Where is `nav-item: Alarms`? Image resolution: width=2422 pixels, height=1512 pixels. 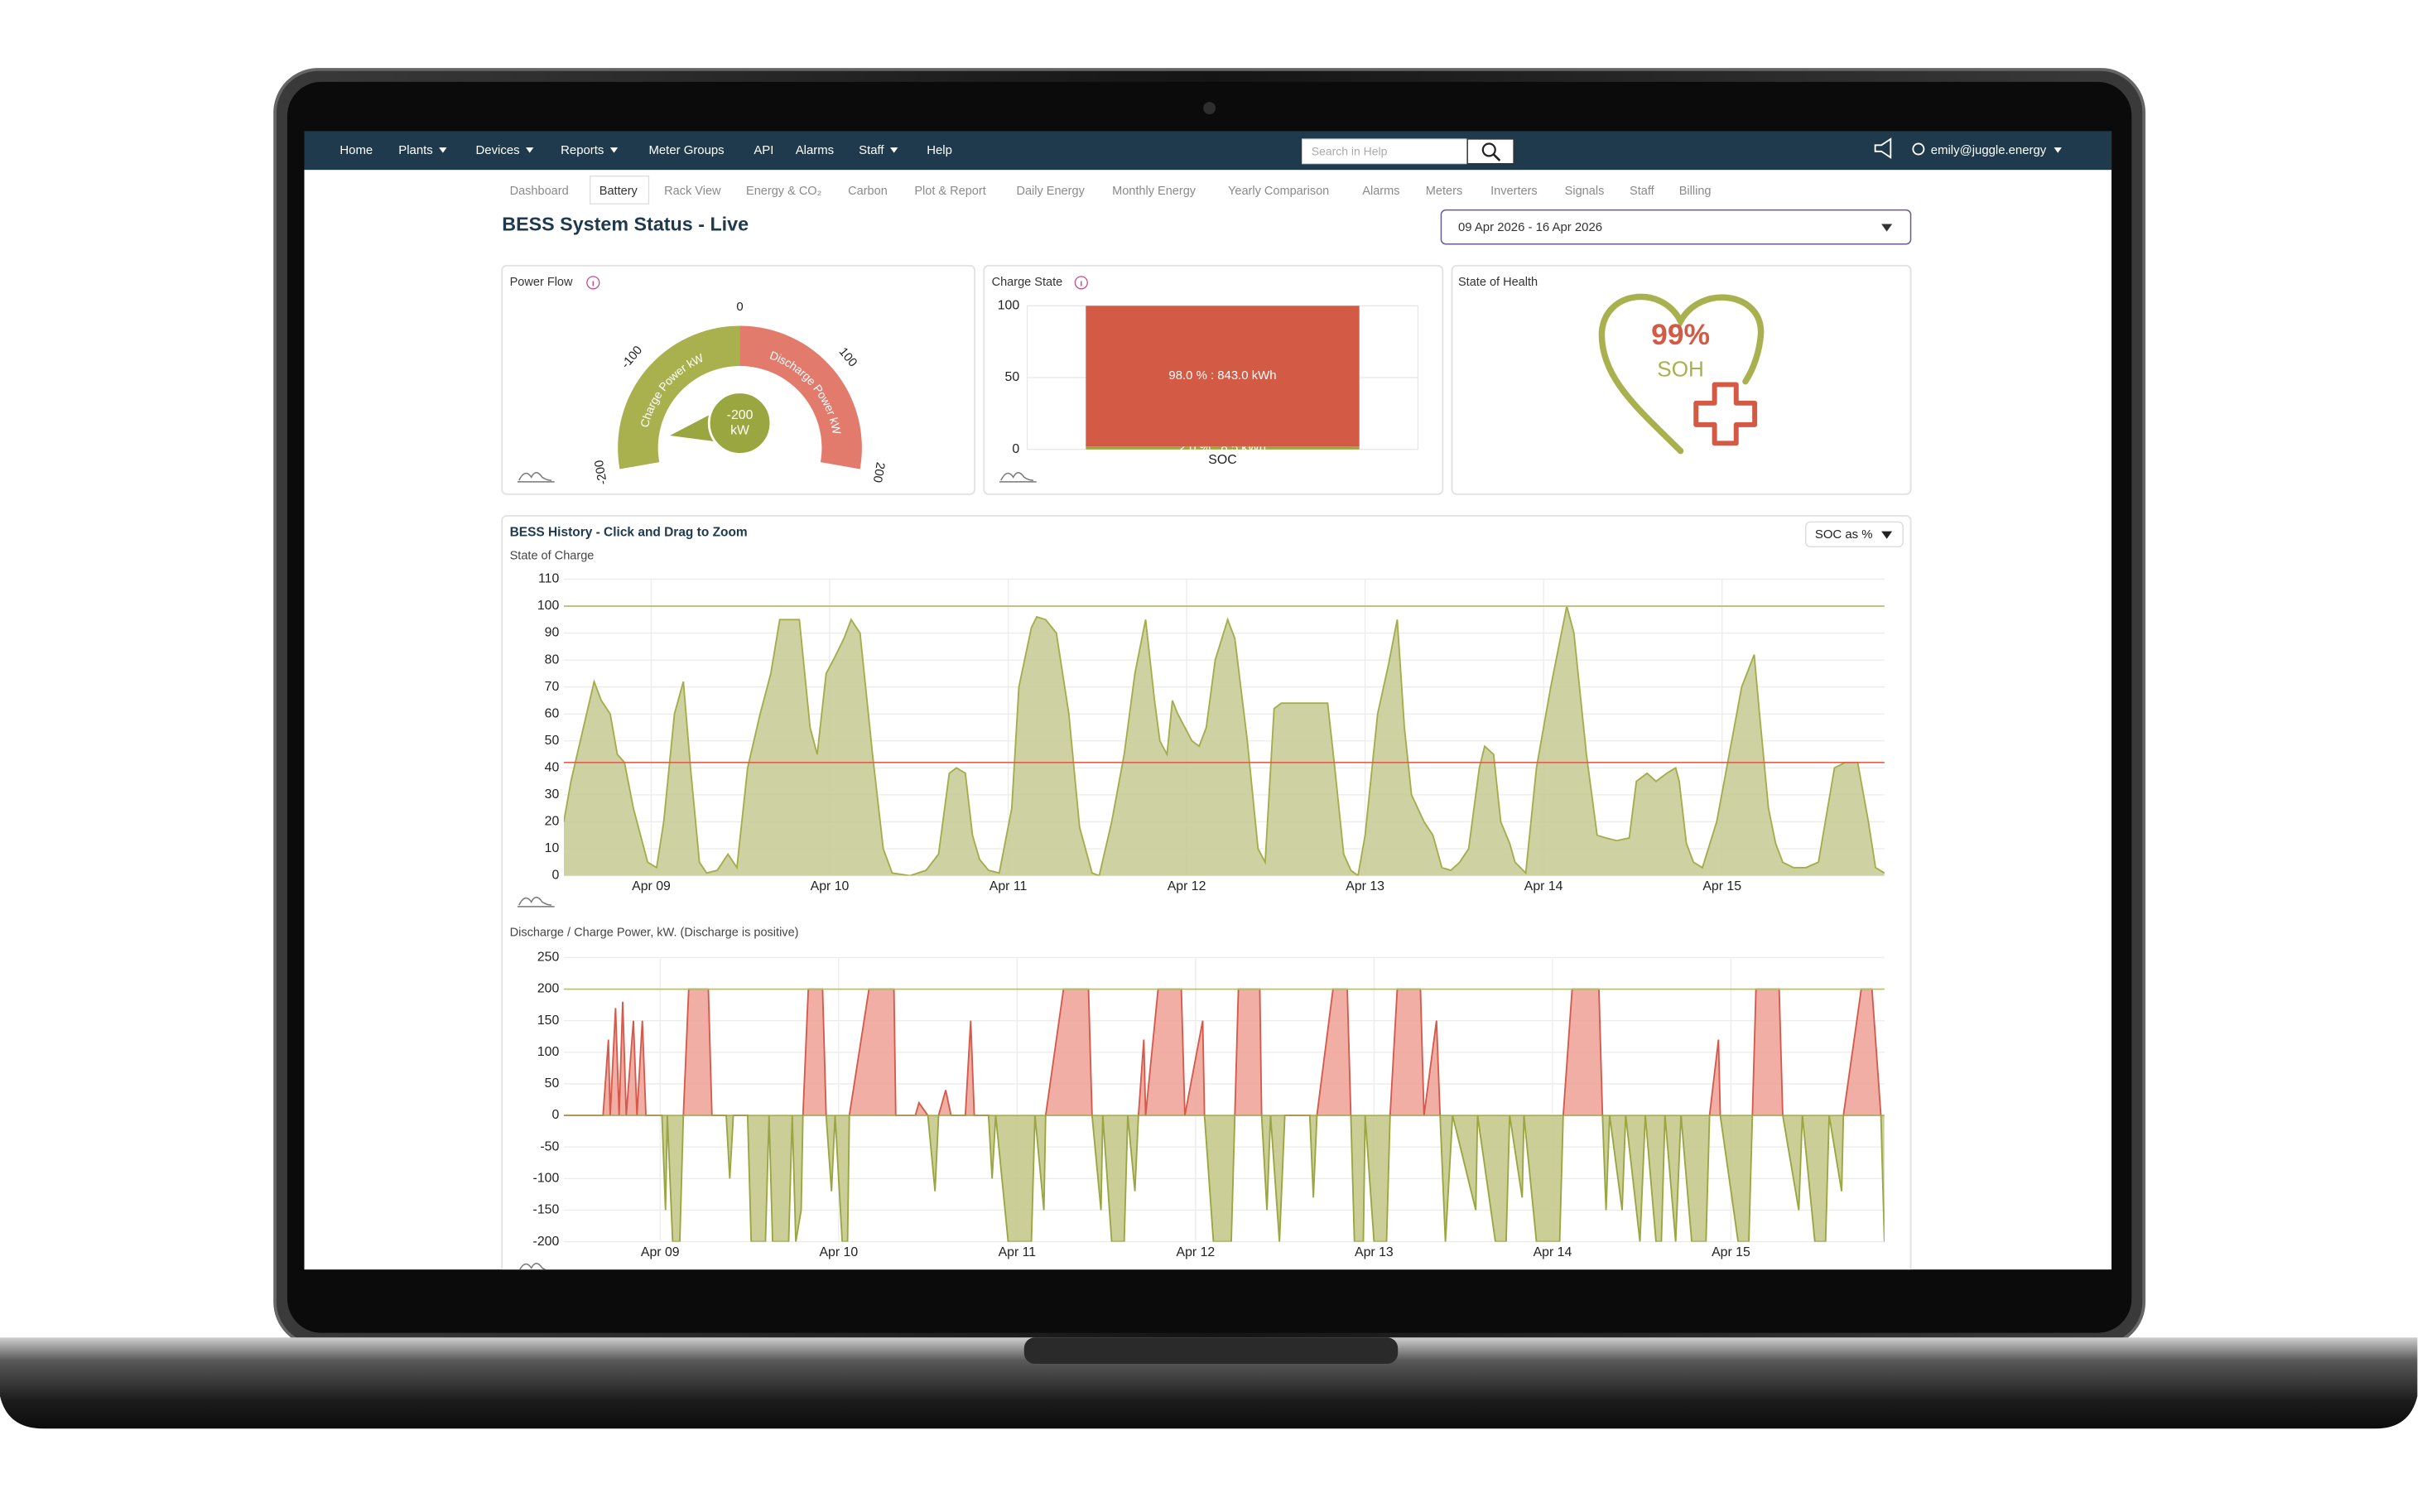
nav-item: Alarms is located at coordinates (815, 150).